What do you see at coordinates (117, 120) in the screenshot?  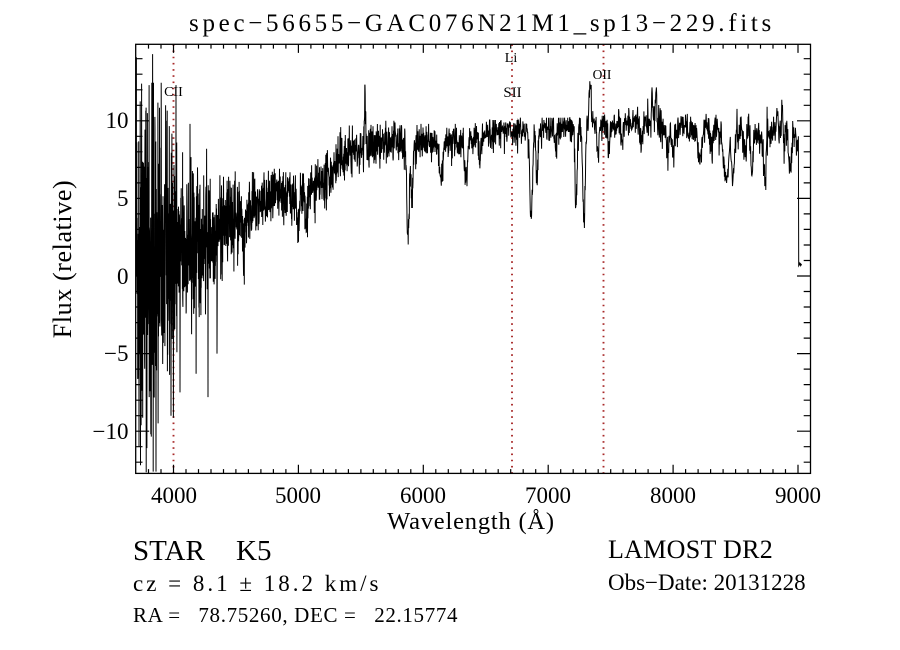 I see `svg-text: 10` at bounding box center [117, 120].